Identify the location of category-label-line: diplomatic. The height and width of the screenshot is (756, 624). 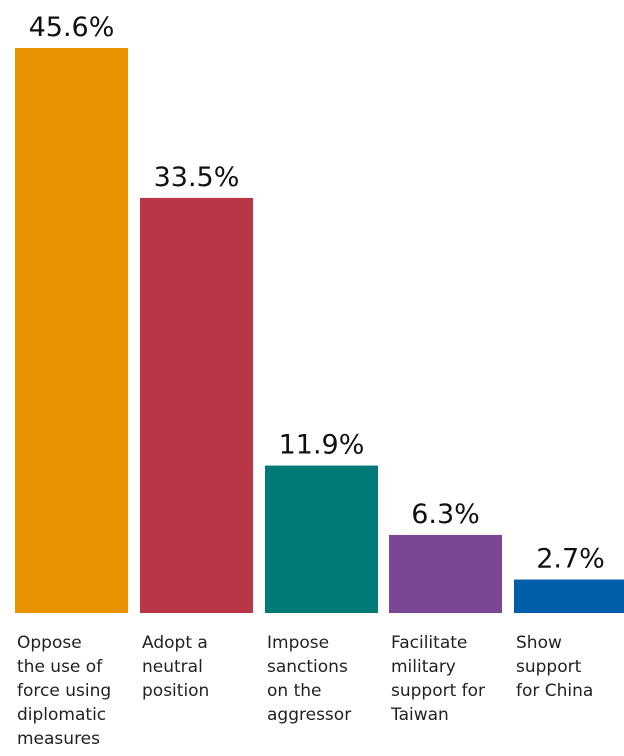
(61, 715).